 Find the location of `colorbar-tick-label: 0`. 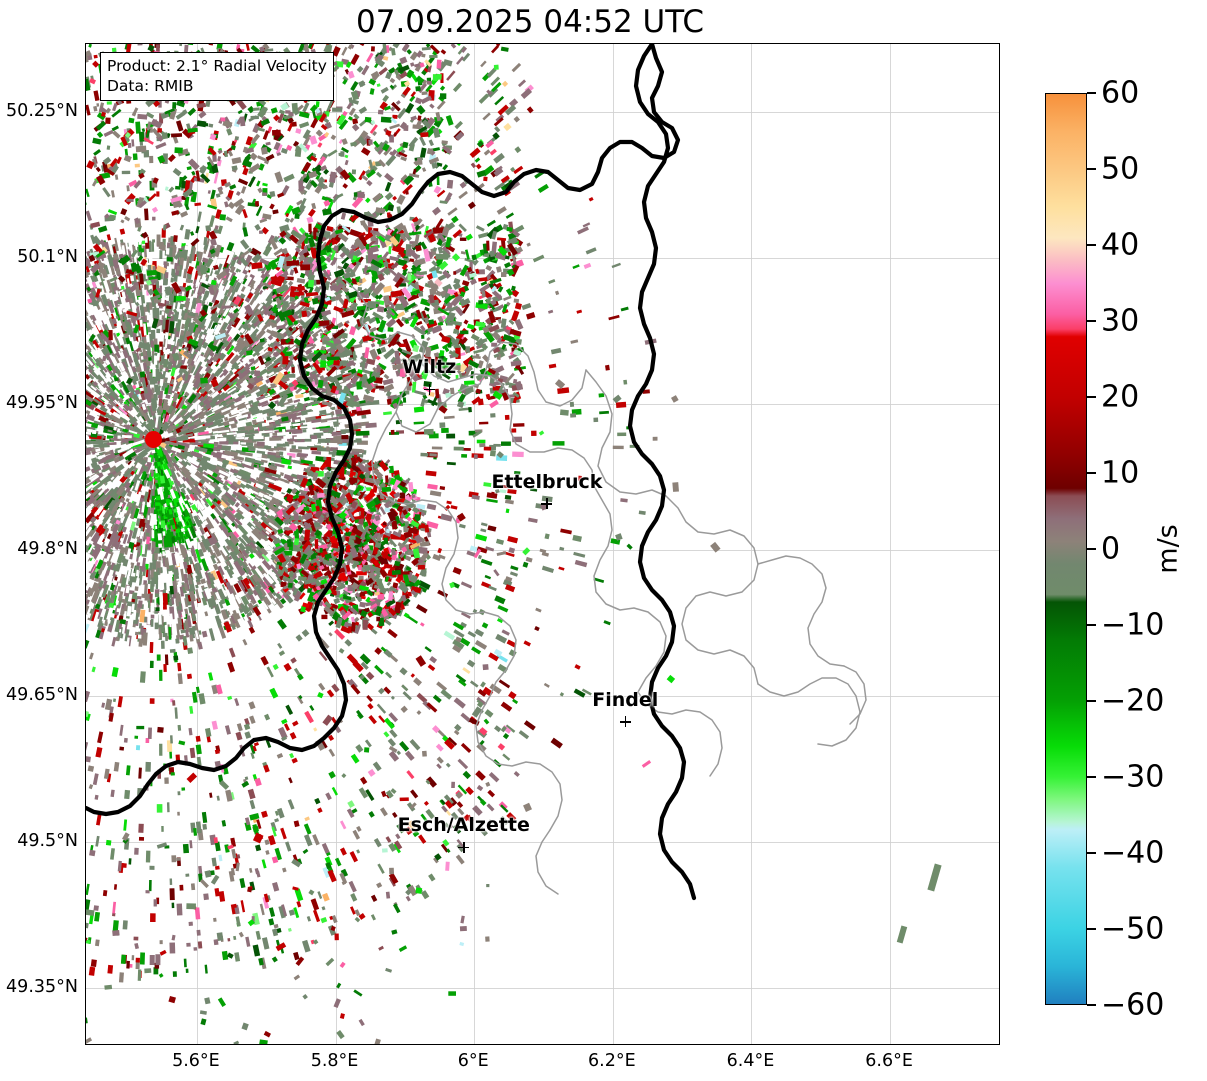

colorbar-tick-label: 0 is located at coordinates (1111, 549).